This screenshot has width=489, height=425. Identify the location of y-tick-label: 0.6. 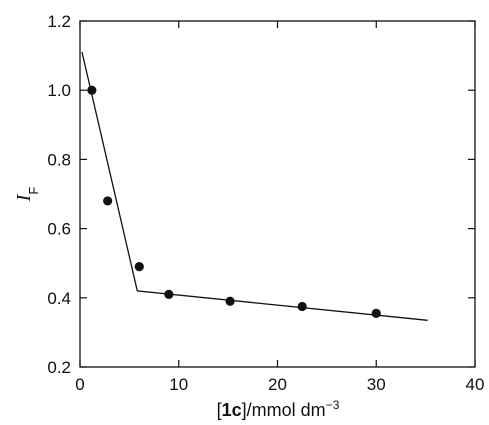
(59, 229).